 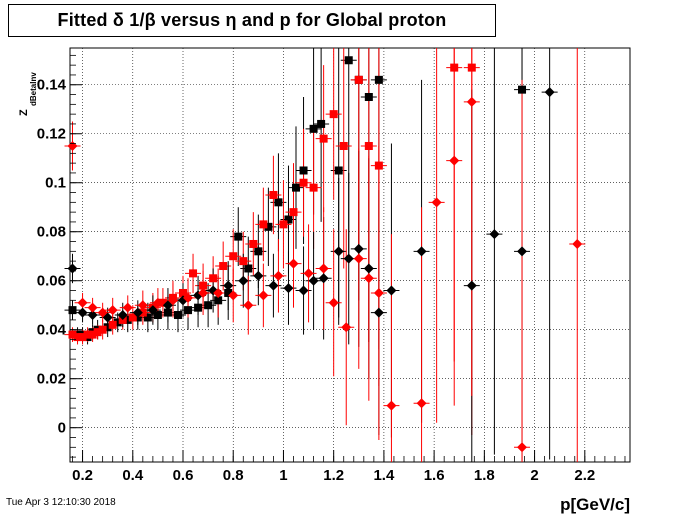 I want to click on x-tick-label: 2.2, so click(x=584, y=475).